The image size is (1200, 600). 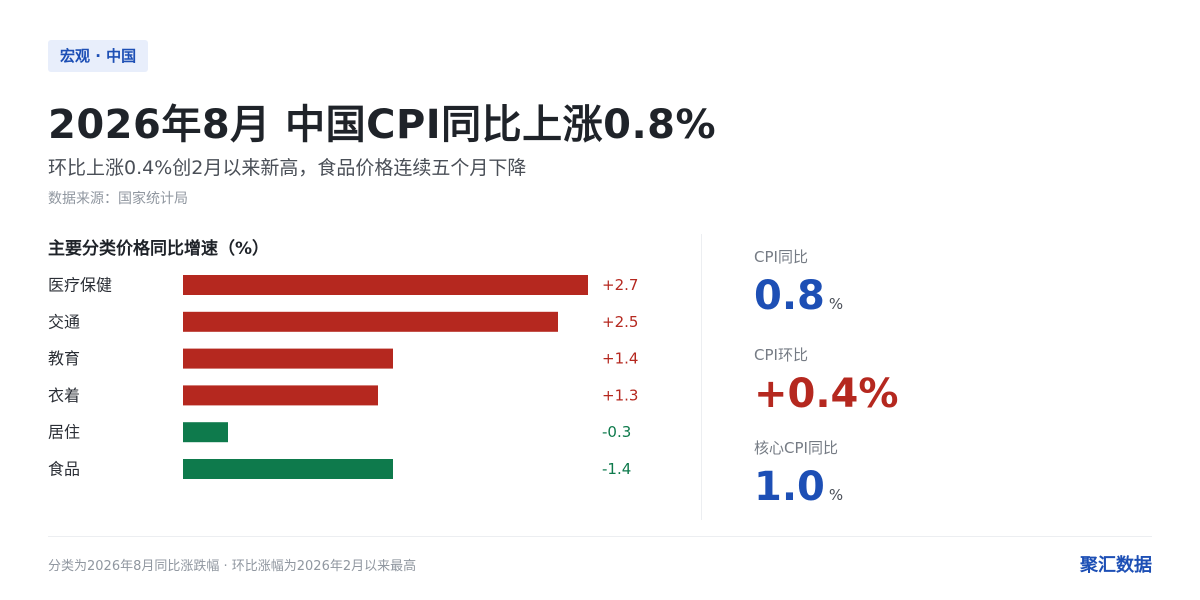 I want to click on kpi-value: +0.4%, so click(x=826, y=394).